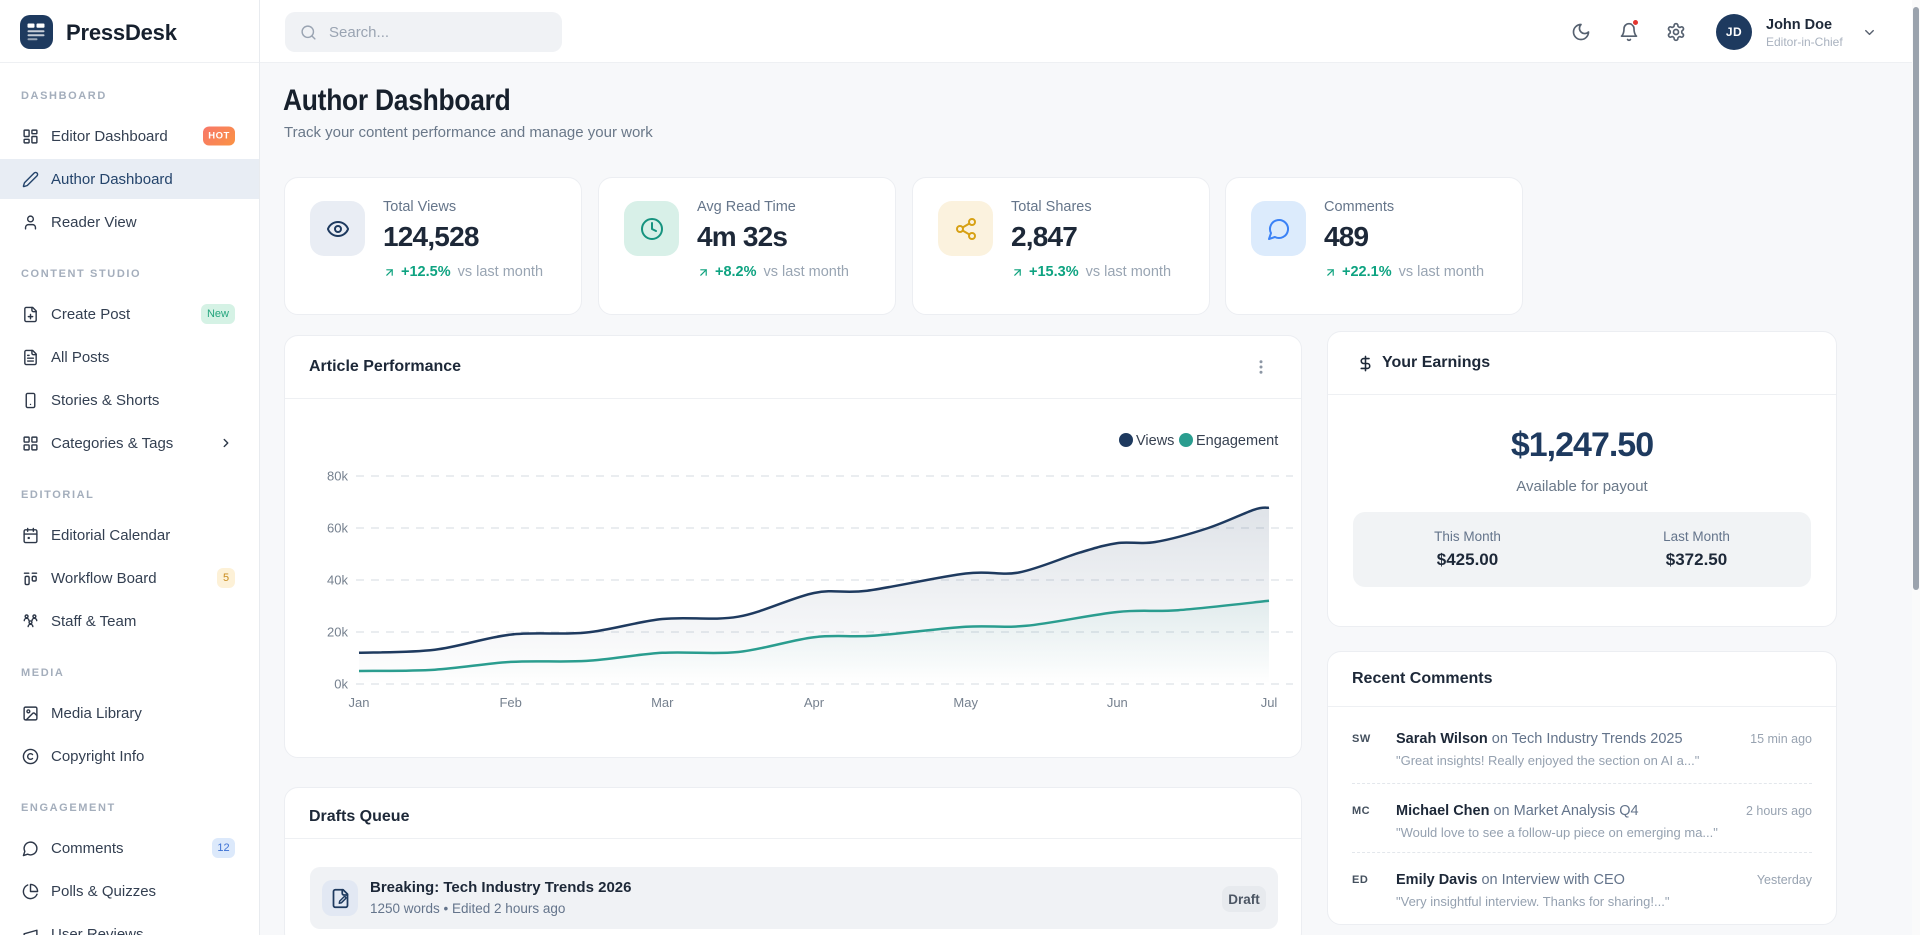 The height and width of the screenshot is (935, 1920). What do you see at coordinates (965, 702) in the screenshot?
I see `svg-text: May` at bounding box center [965, 702].